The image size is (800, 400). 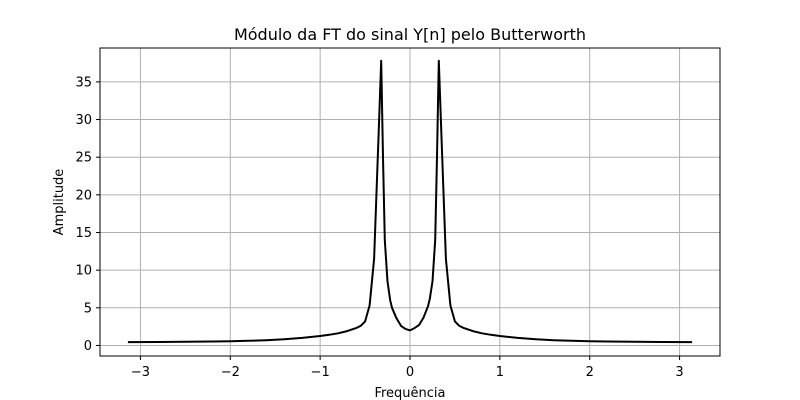 I want to click on x-tick-label: −2, so click(x=230, y=372).